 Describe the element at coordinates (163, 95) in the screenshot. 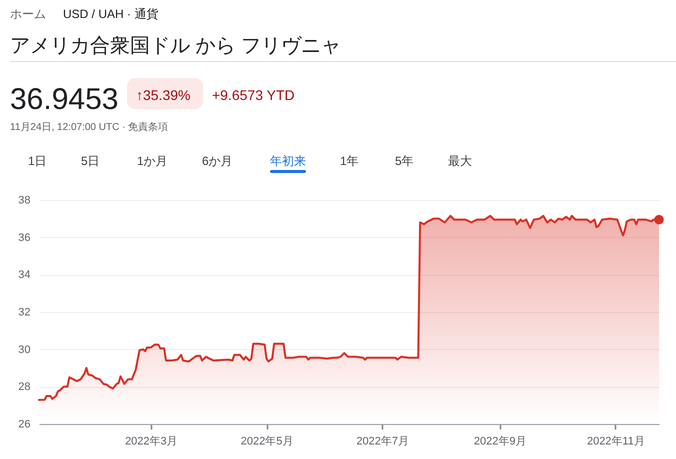

I see `text: ↑35.39%` at that location.